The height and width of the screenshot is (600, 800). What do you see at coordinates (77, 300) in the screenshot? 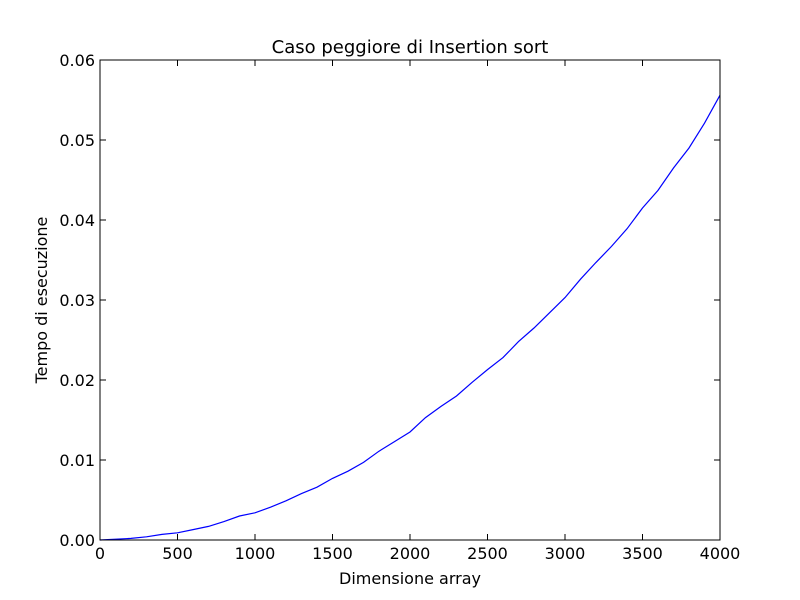
I see `y-tick-label: 0.03` at bounding box center [77, 300].